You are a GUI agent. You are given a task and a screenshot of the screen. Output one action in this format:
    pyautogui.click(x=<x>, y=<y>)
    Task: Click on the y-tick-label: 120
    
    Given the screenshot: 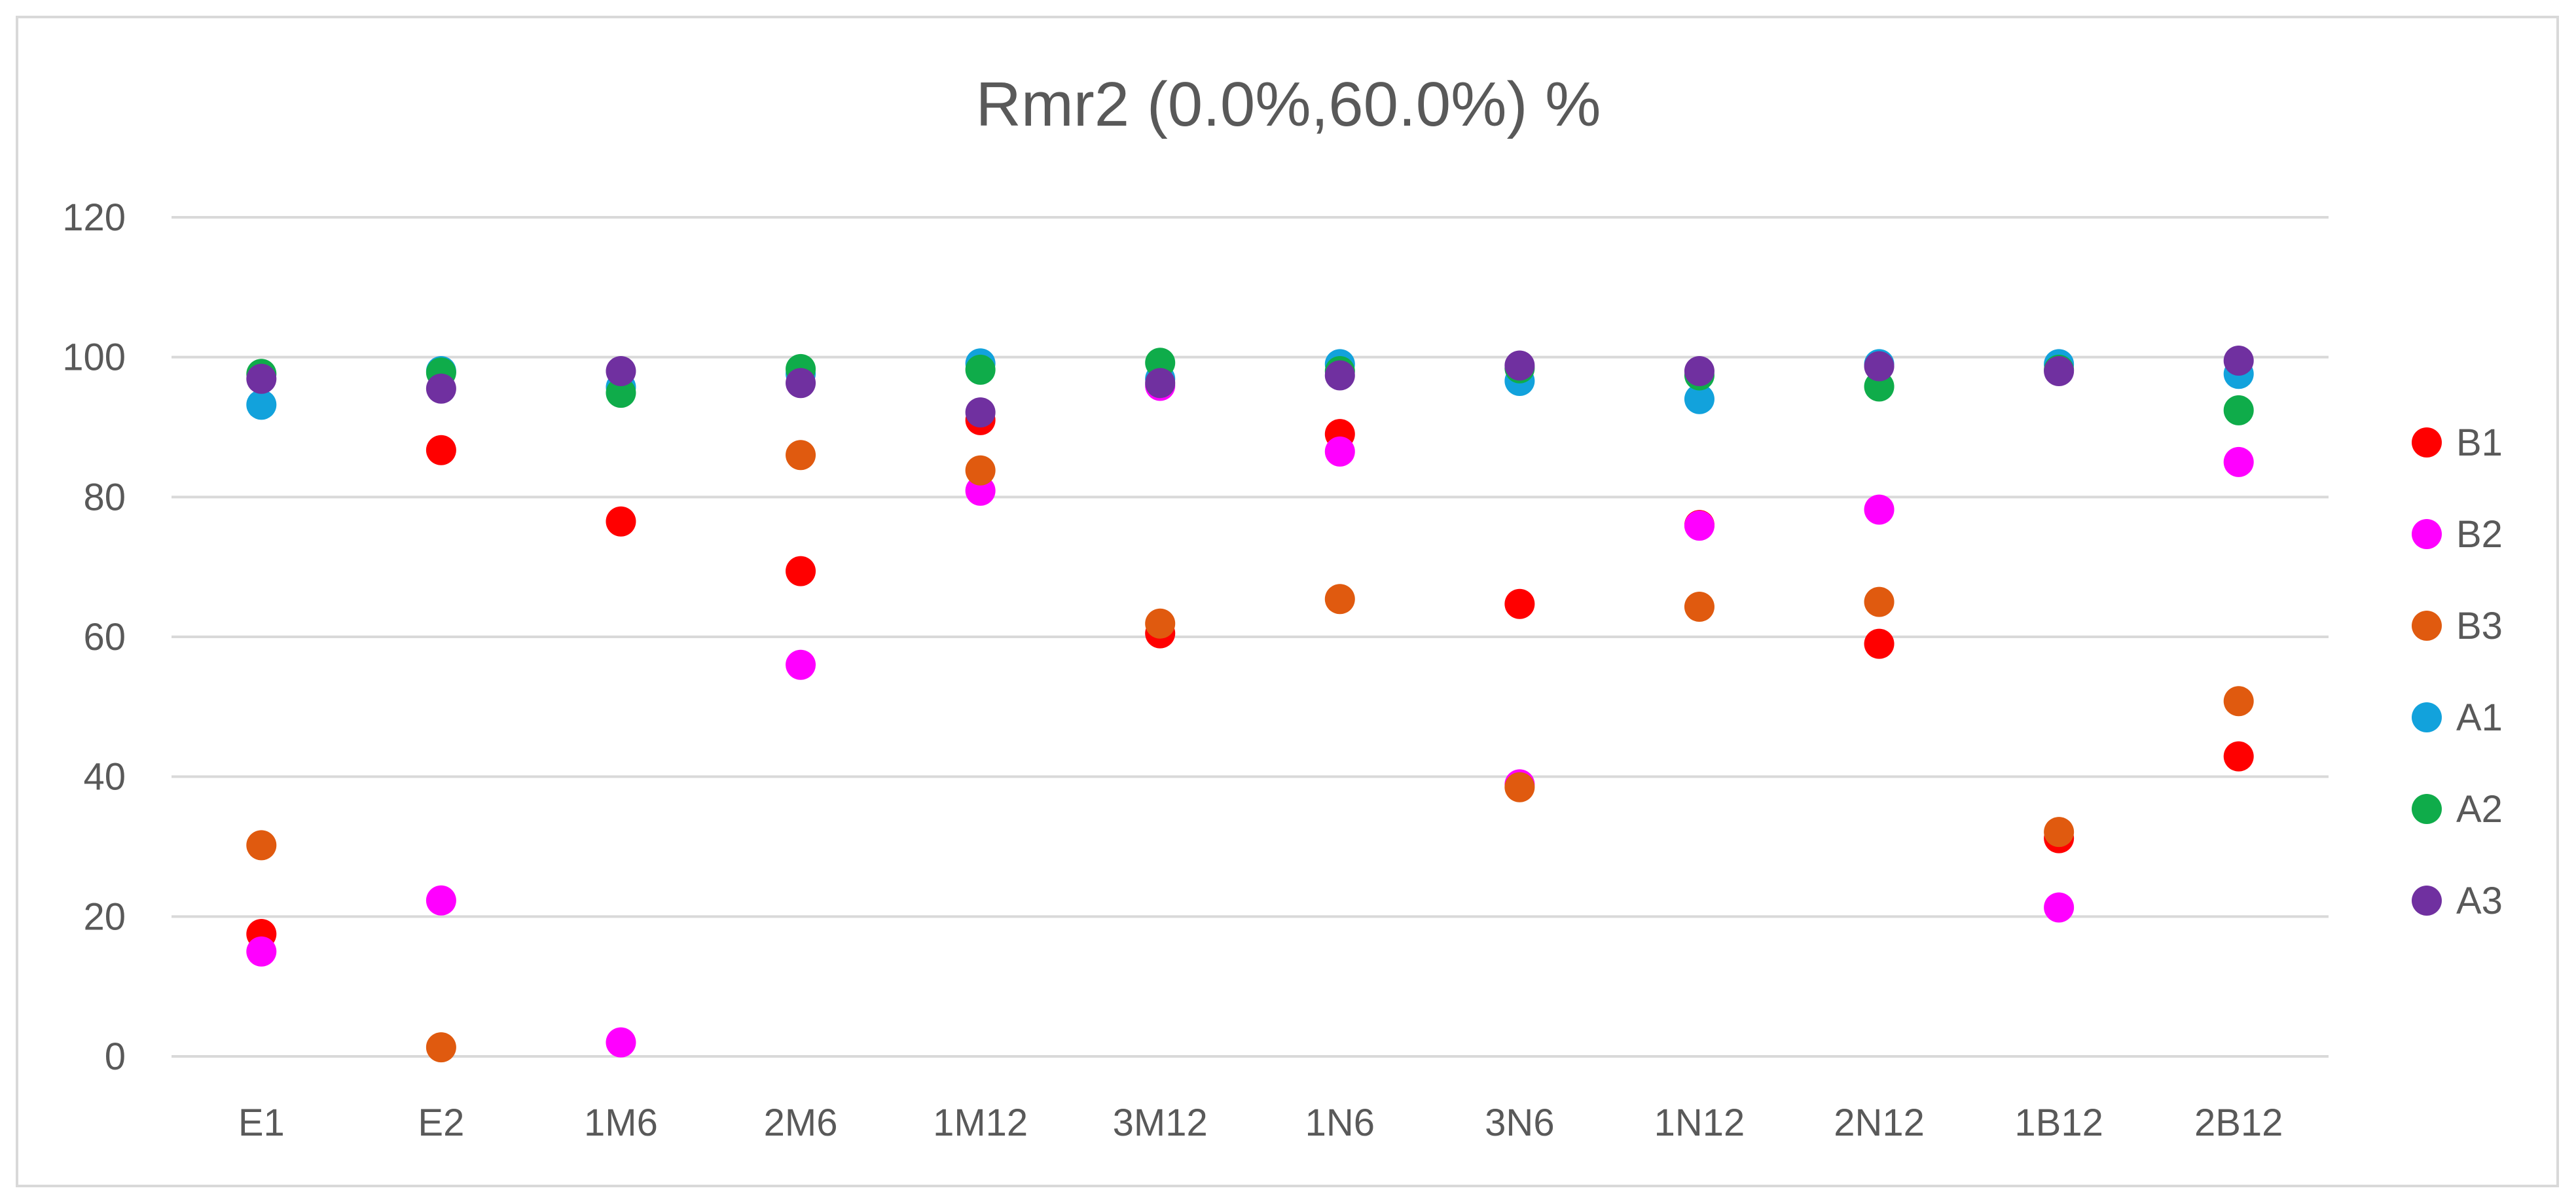 What is the action you would take?
    pyautogui.click(x=94, y=217)
    